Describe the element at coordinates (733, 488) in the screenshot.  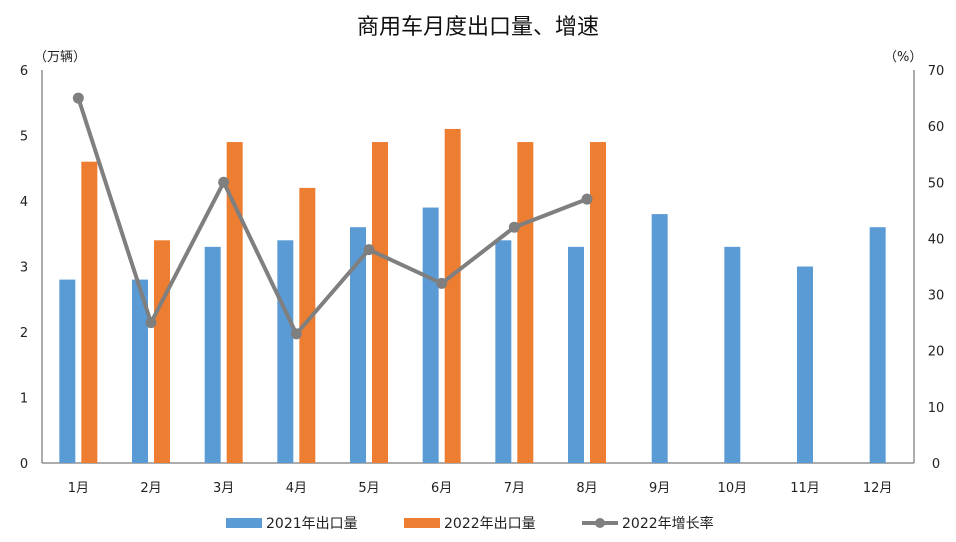
I see `x-tick-label: 10月` at that location.